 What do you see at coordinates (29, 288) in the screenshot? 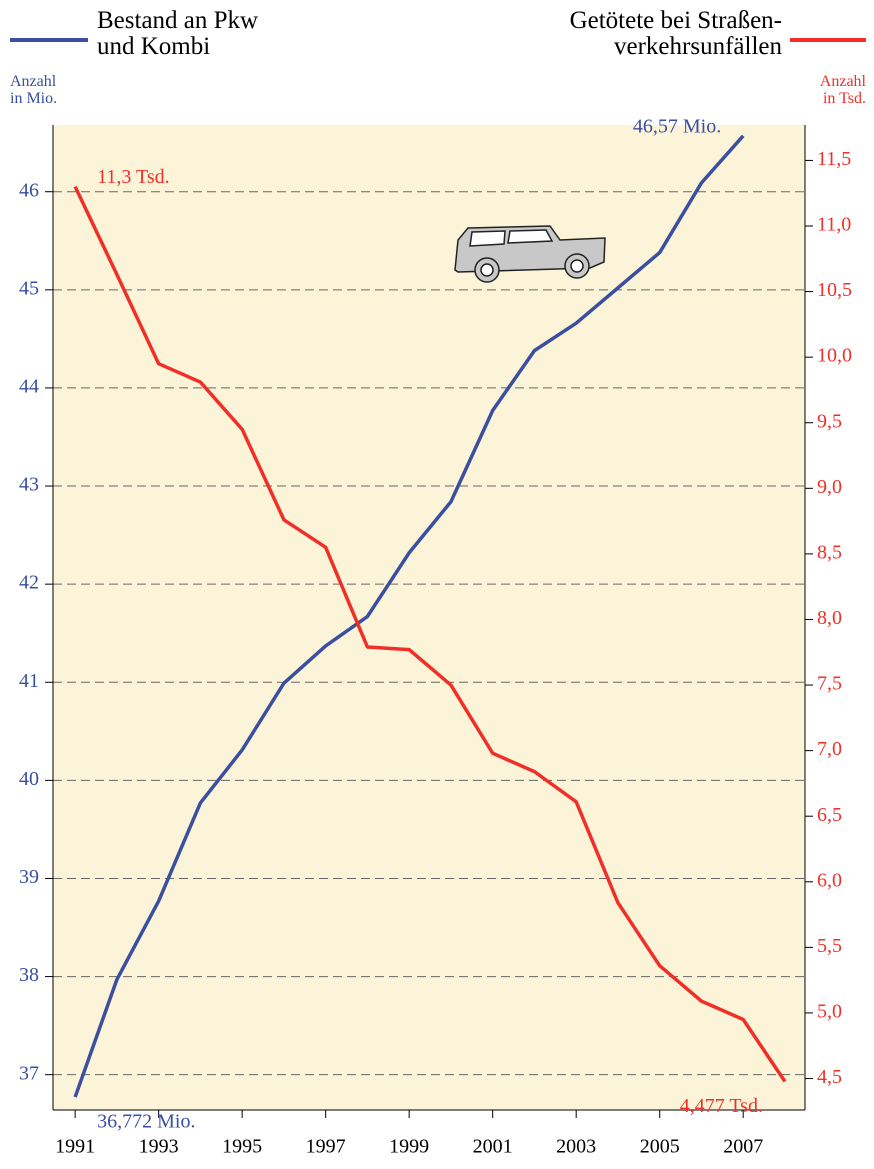
I see `y-tick-label: 45` at bounding box center [29, 288].